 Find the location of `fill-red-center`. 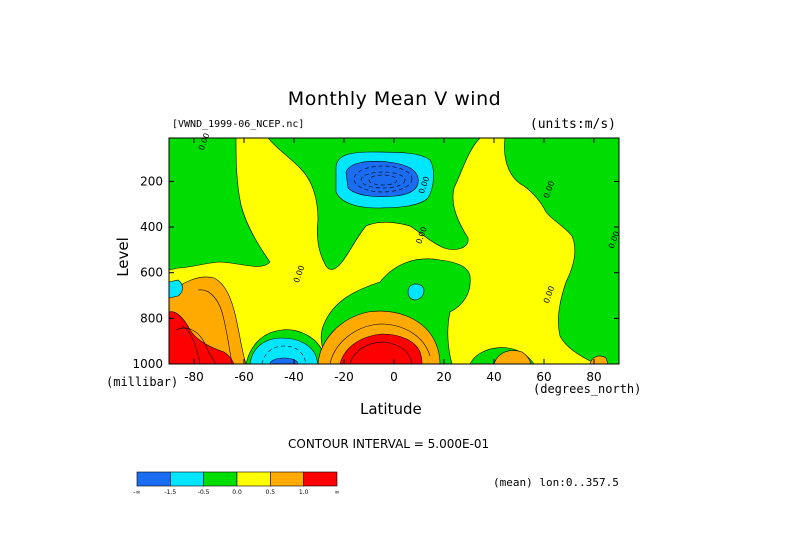

fill-red-center is located at coordinates (381, 348).